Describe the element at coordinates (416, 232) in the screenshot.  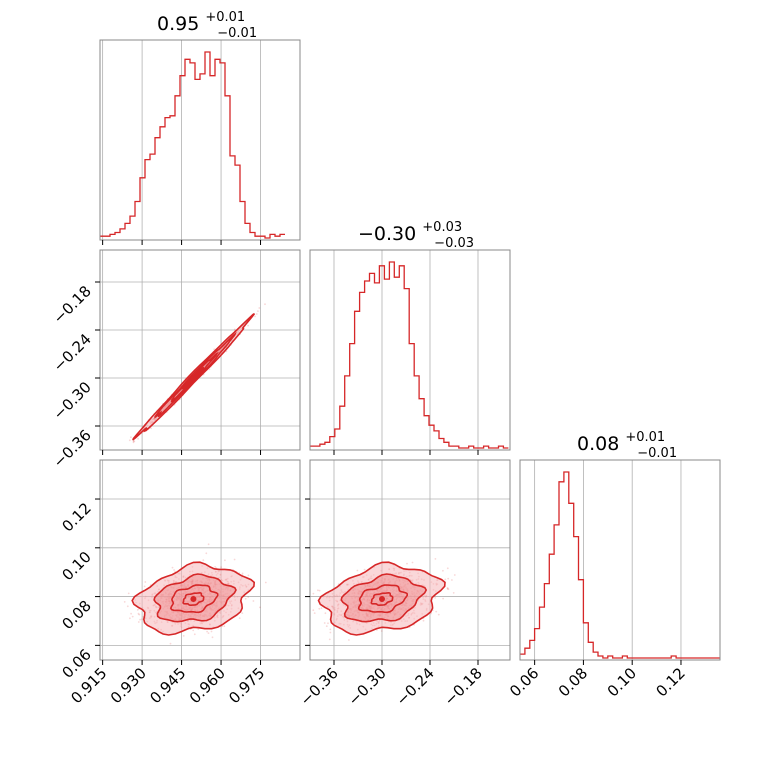
I see `title-param-1: −0.30 +0.03 −0.03` at that location.